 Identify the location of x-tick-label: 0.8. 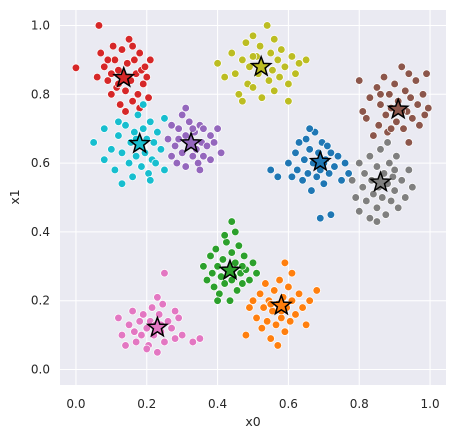
(359, 404).